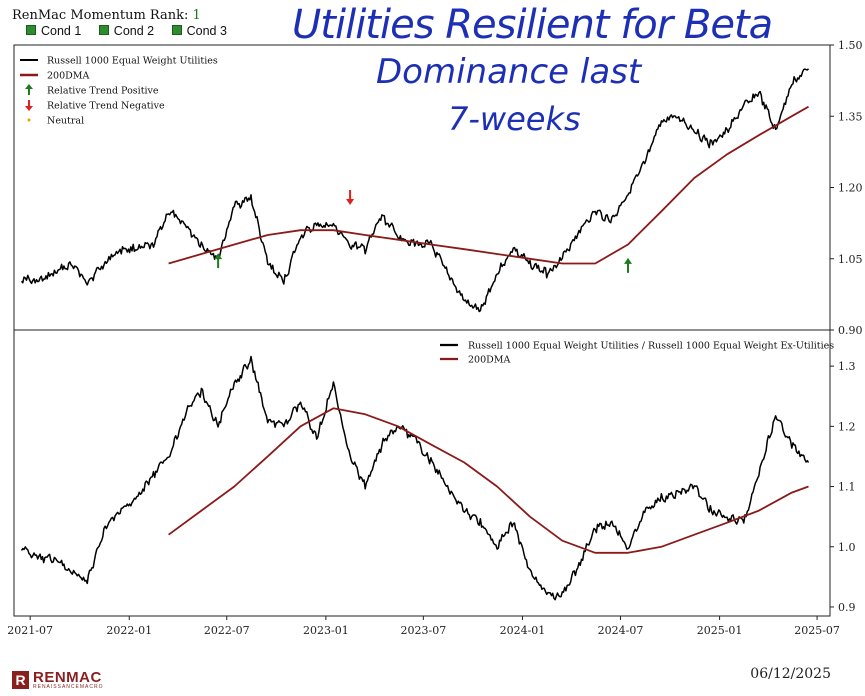 This screenshot has height=696, width=865. What do you see at coordinates (847, 547) in the screenshot?
I see `y-tick-label: 1.0` at bounding box center [847, 547].